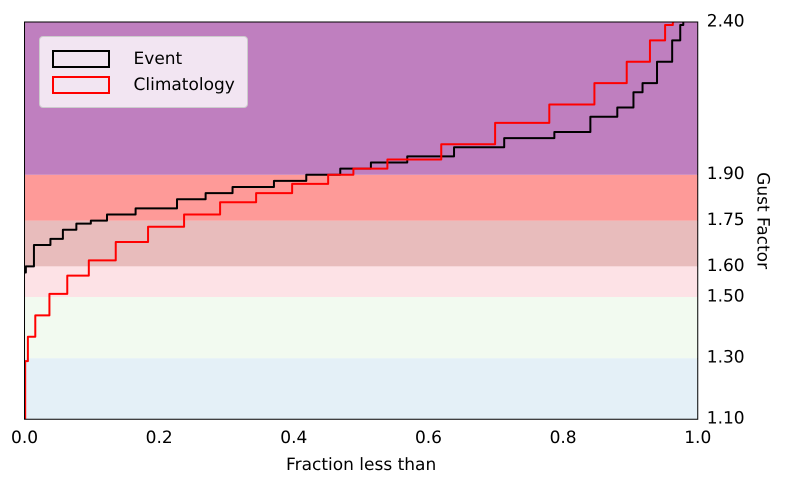 The height and width of the screenshot is (492, 792). Describe the element at coordinates (725, 220) in the screenshot. I see `y-tick-label: 1.75` at that location.